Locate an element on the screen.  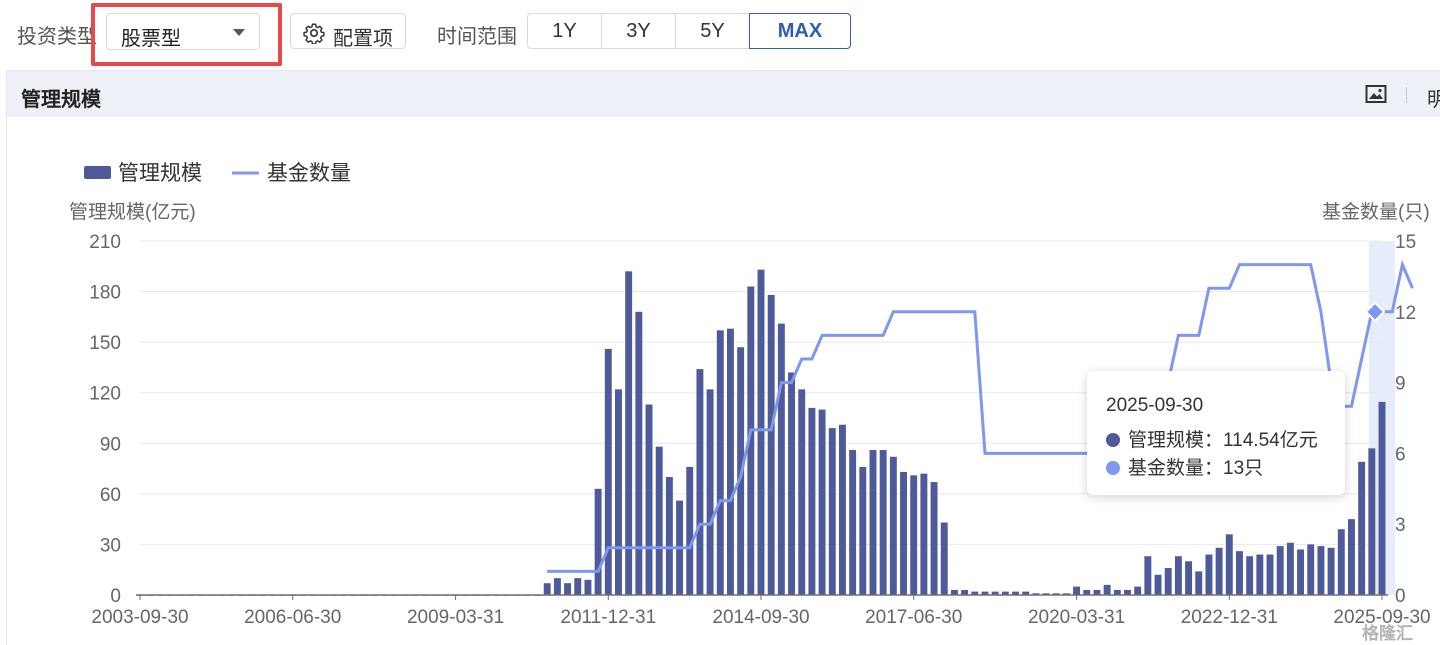
right-axis-title: 基金数量(只) is located at coordinates (1376, 212).